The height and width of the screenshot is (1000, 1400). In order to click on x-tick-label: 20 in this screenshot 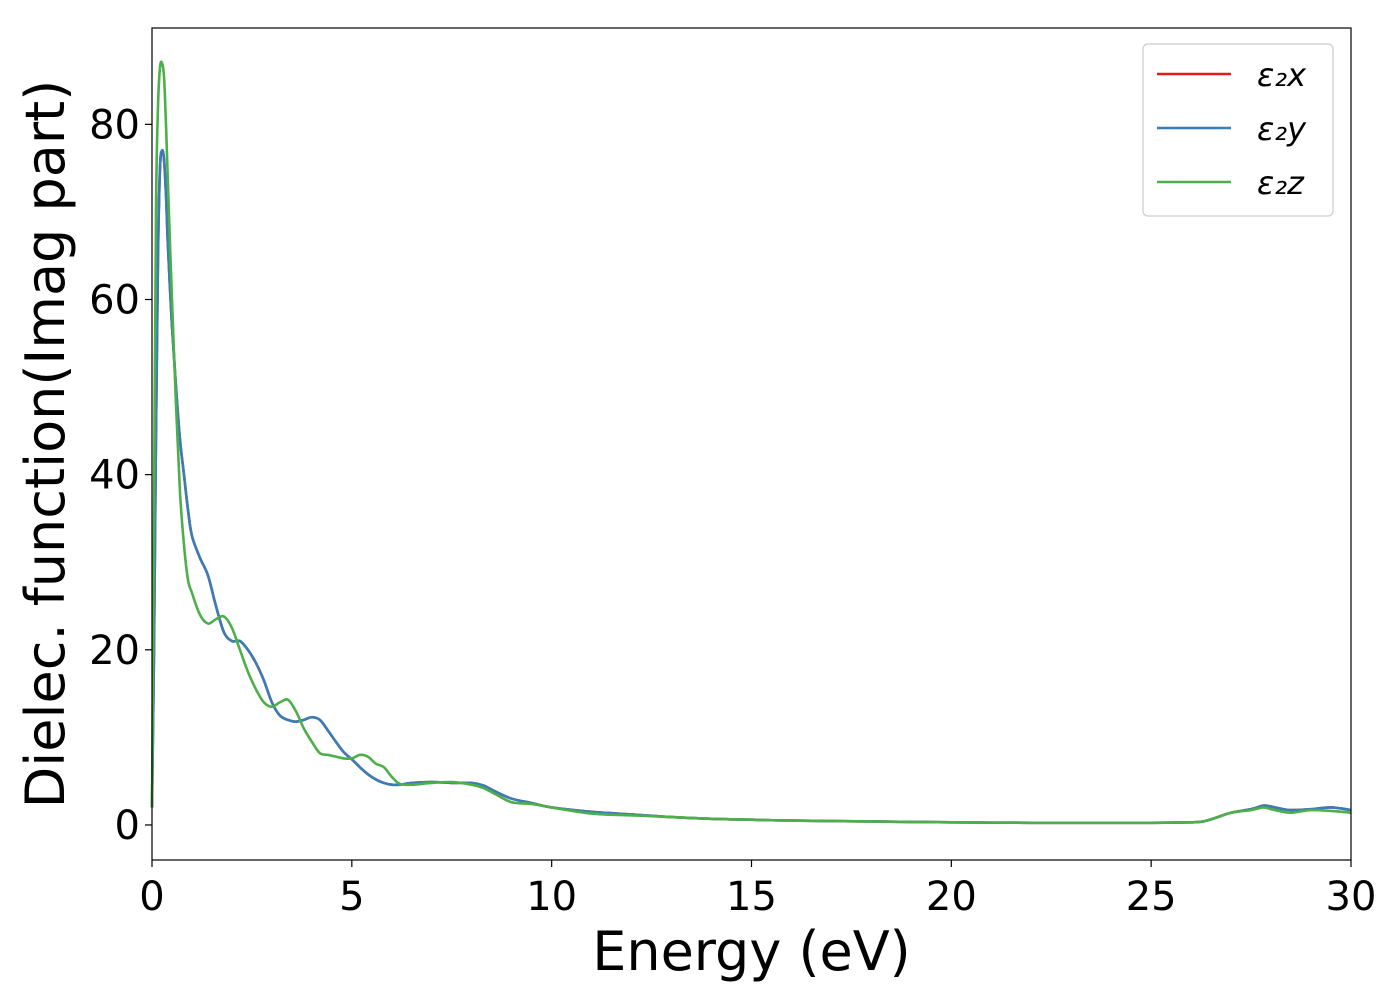, I will do `click(951, 897)`.